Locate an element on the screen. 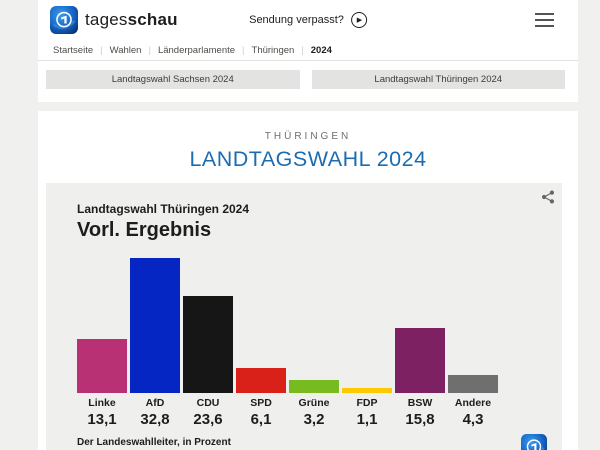  bar-group: Andere 4,3 is located at coordinates (473, 343).